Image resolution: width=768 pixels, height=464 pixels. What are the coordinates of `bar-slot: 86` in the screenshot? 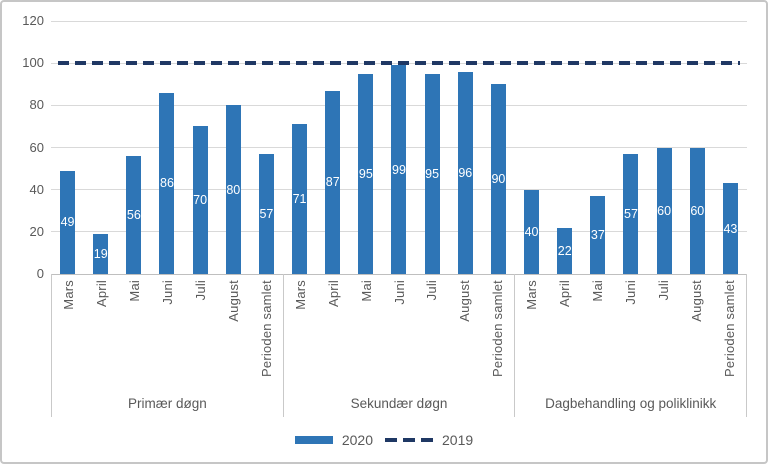 It's located at (166, 147).